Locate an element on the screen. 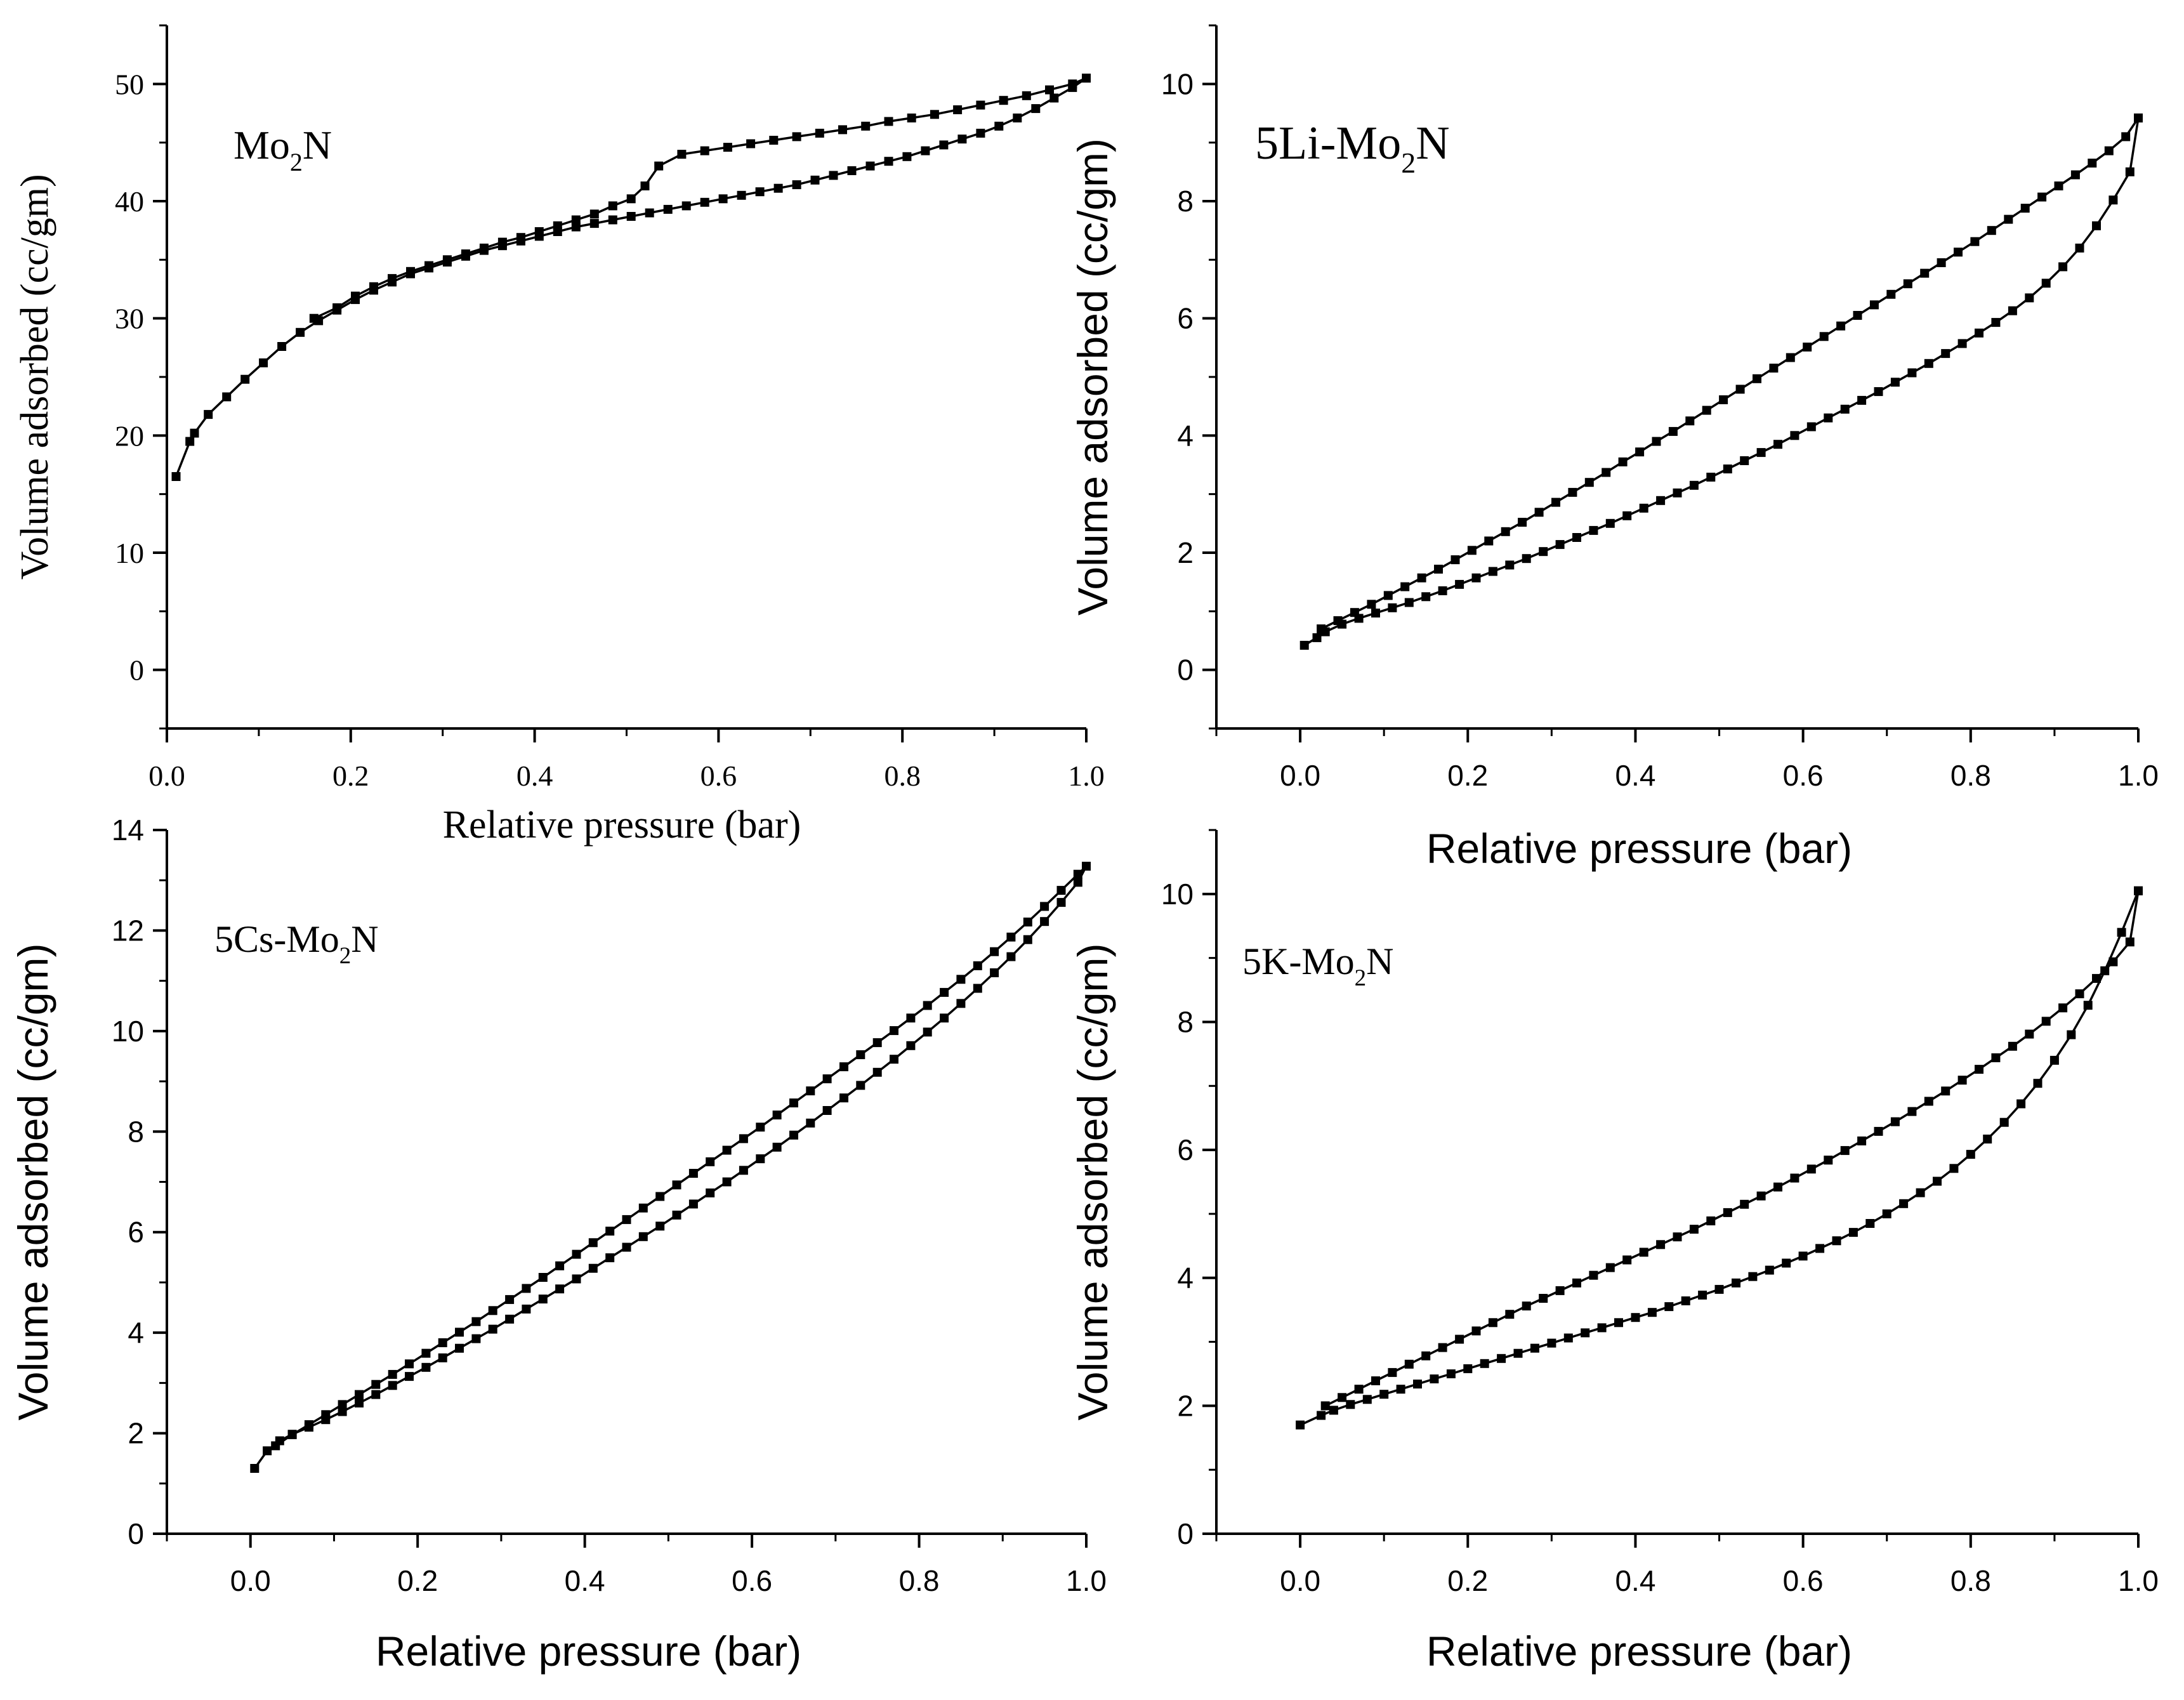 The height and width of the screenshot is (1700, 2184). y-tick-label: 6 is located at coordinates (136, 1232).